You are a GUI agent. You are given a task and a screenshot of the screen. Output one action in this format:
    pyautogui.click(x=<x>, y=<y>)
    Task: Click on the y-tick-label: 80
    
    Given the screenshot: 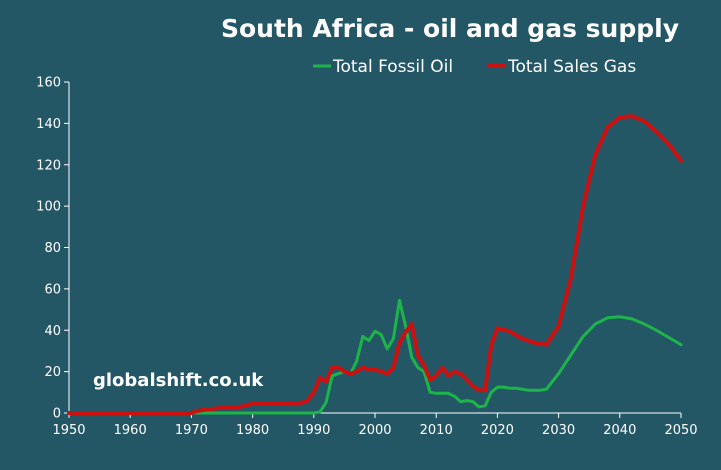 What is the action you would take?
    pyautogui.click(x=52, y=248)
    